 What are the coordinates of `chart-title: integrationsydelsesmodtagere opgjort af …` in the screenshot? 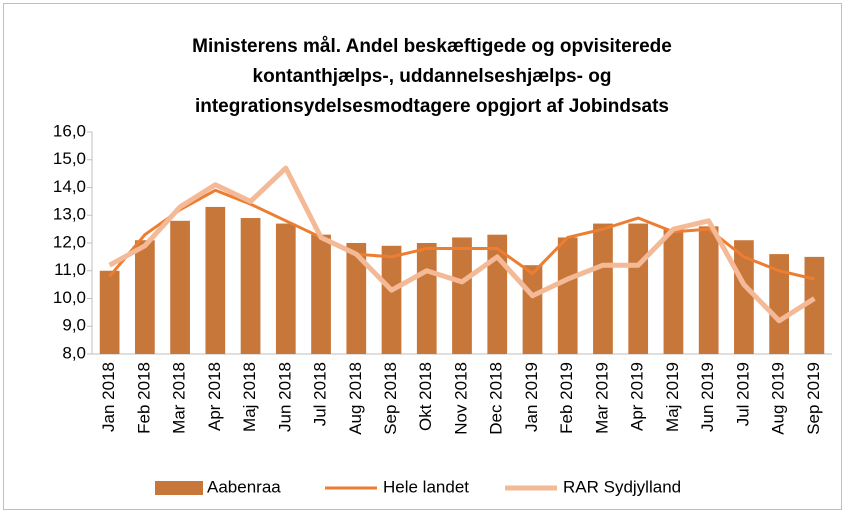 It's located at (432, 106).